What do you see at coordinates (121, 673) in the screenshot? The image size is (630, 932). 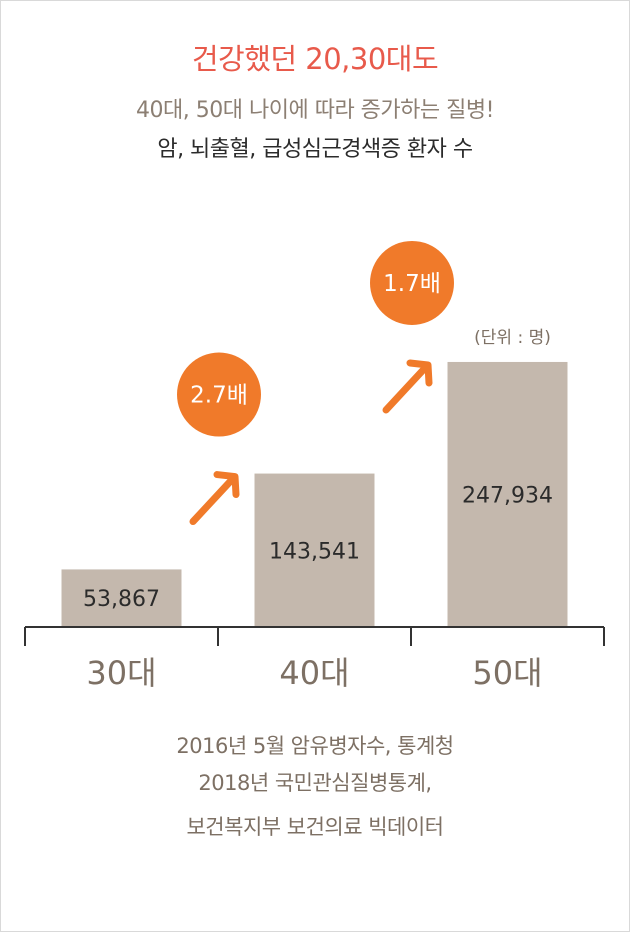 I see `x-tick-label: 30대` at bounding box center [121, 673].